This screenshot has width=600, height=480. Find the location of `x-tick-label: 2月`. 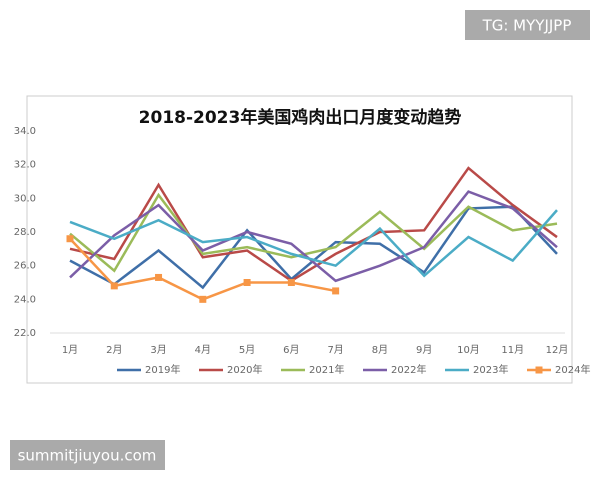

x-tick-label: 2月 is located at coordinates (114, 350).